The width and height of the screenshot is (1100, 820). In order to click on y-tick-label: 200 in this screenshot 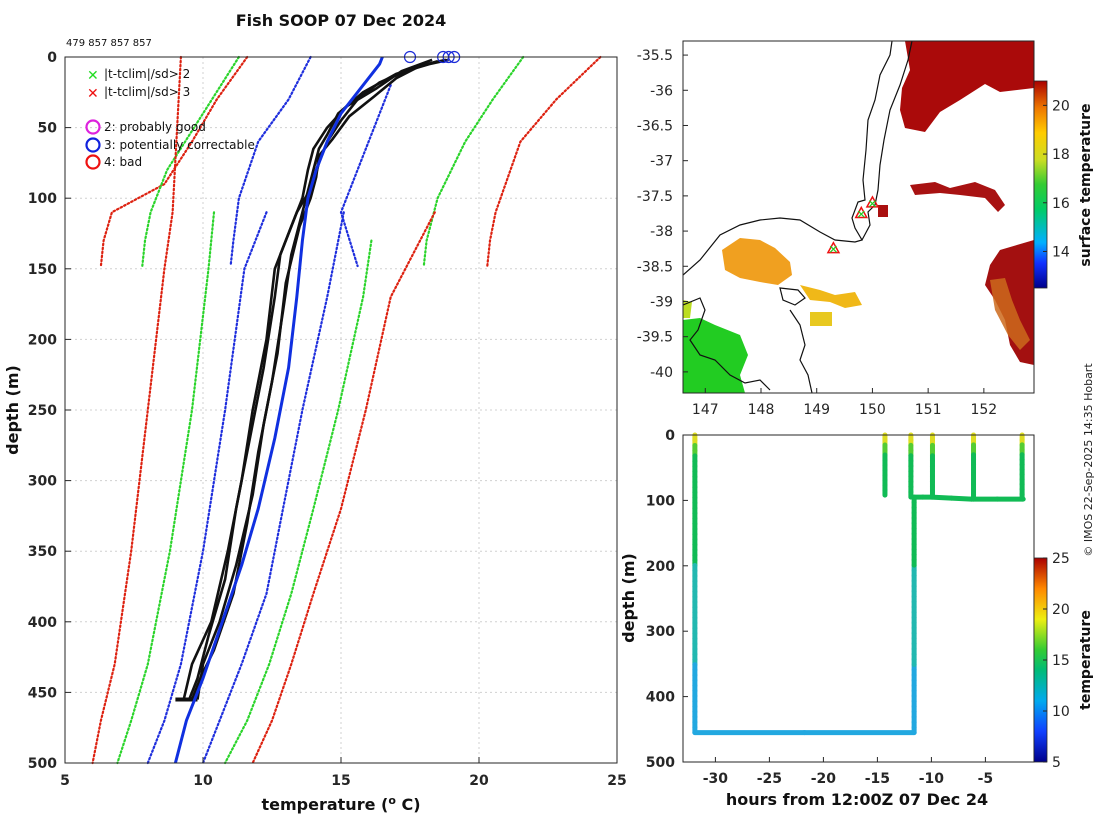, I will do `click(42, 340)`.